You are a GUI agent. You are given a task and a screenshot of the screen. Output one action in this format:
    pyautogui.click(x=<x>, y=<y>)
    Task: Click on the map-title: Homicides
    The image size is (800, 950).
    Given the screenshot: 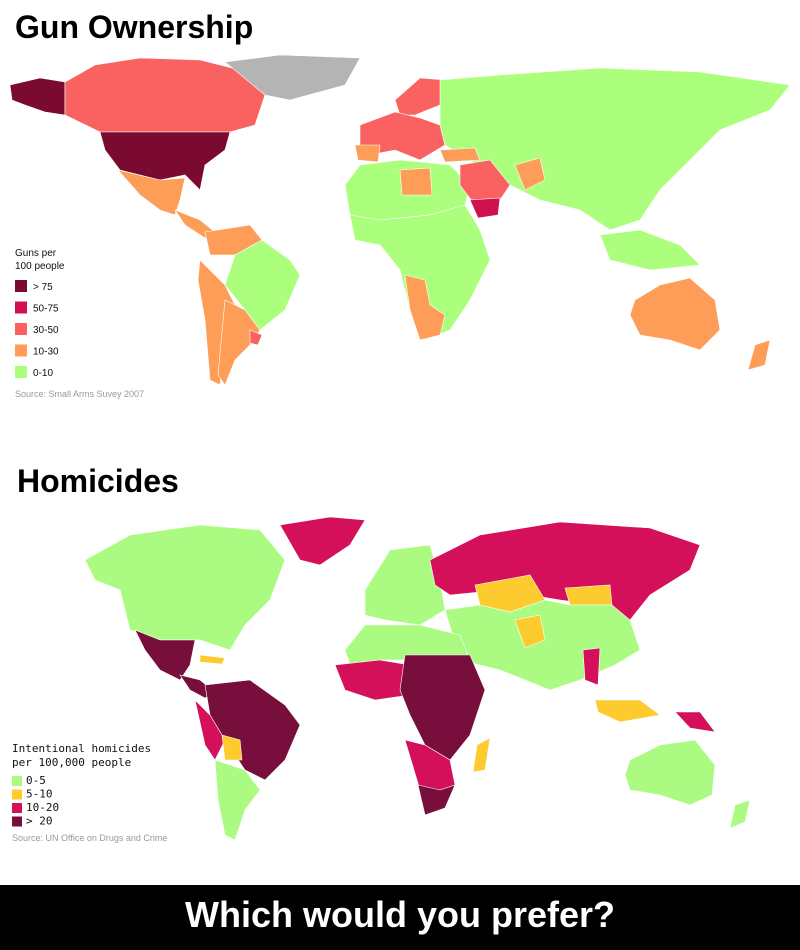 What is the action you would take?
    pyautogui.click(x=98, y=481)
    